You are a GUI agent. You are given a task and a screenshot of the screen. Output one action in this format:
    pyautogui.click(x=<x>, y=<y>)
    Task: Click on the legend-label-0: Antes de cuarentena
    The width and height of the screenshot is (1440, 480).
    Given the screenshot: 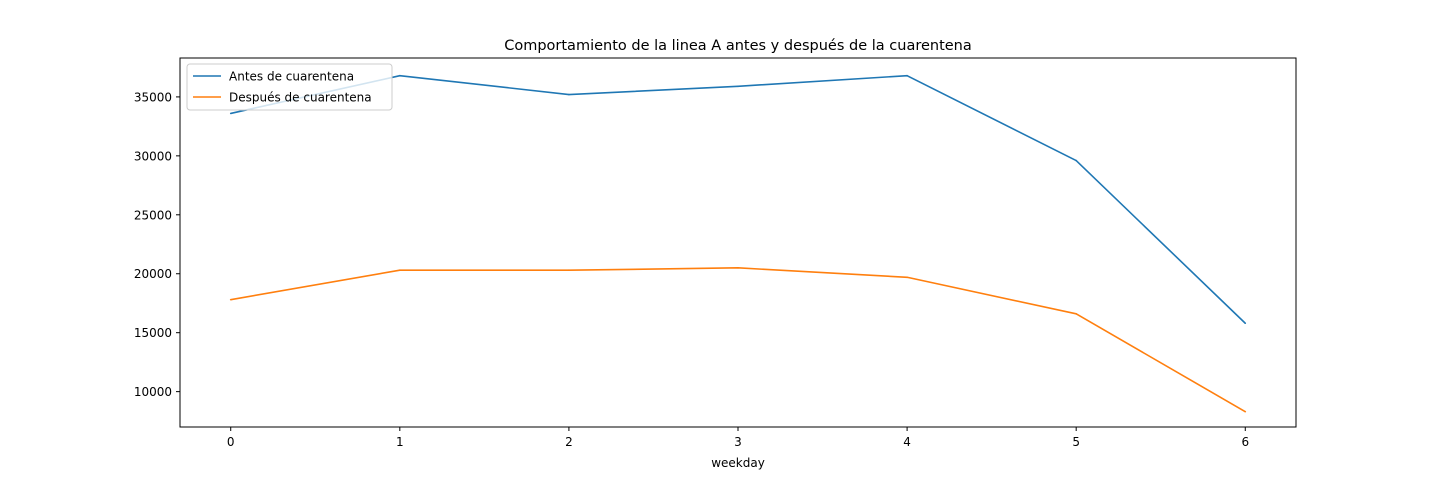 What is the action you would take?
    pyautogui.click(x=291, y=77)
    